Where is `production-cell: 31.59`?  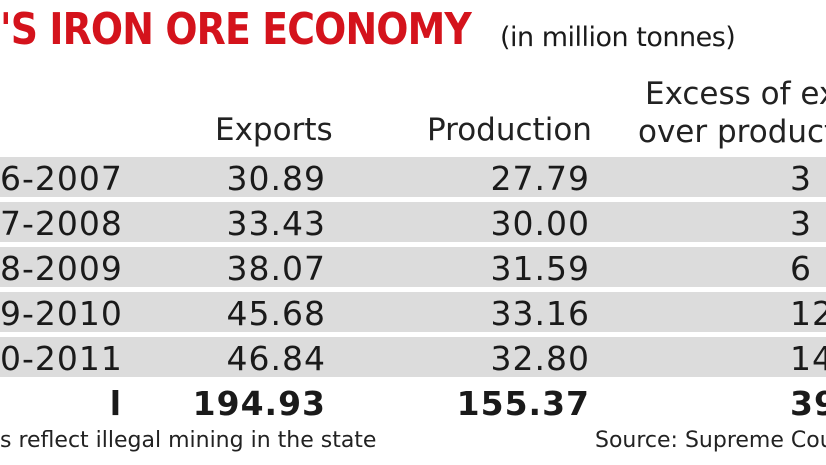 production-cell: 31.59 is located at coordinates (540, 268).